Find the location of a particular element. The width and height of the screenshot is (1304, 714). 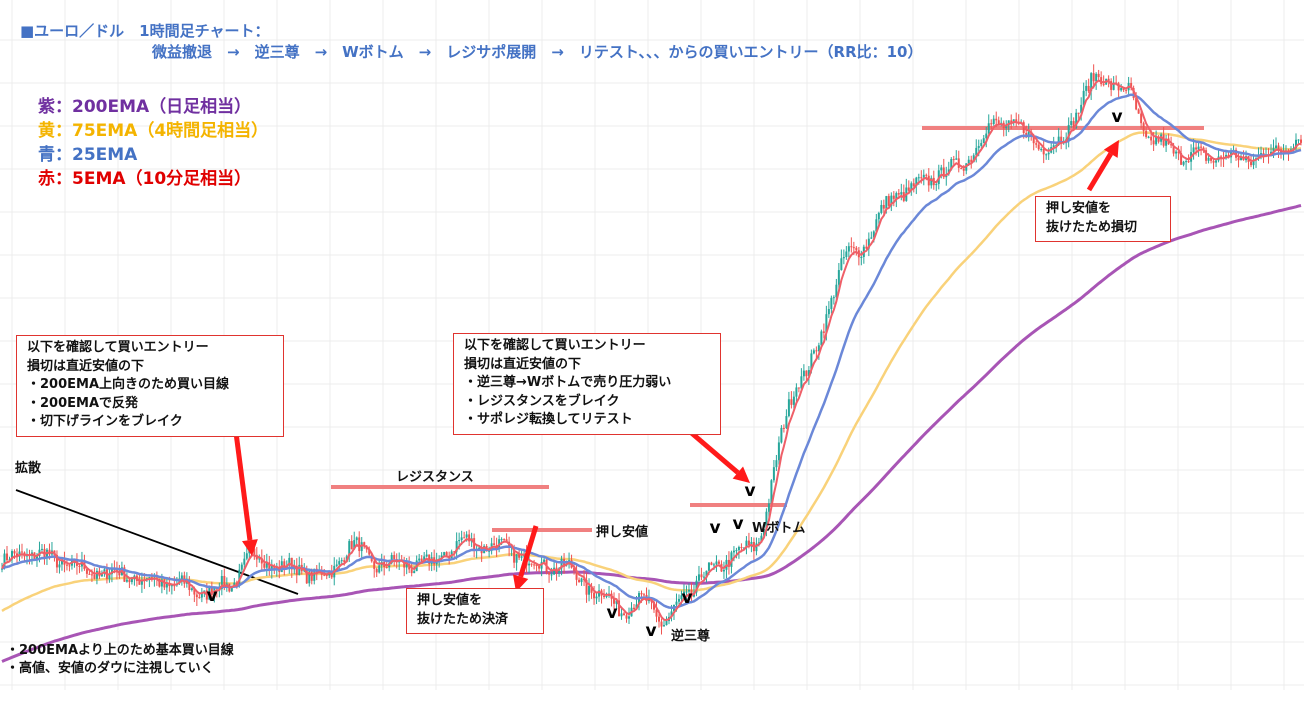

entry-note-2-line: ・逆三尊→Wボトムで売り圧力弱い is located at coordinates (568, 382).